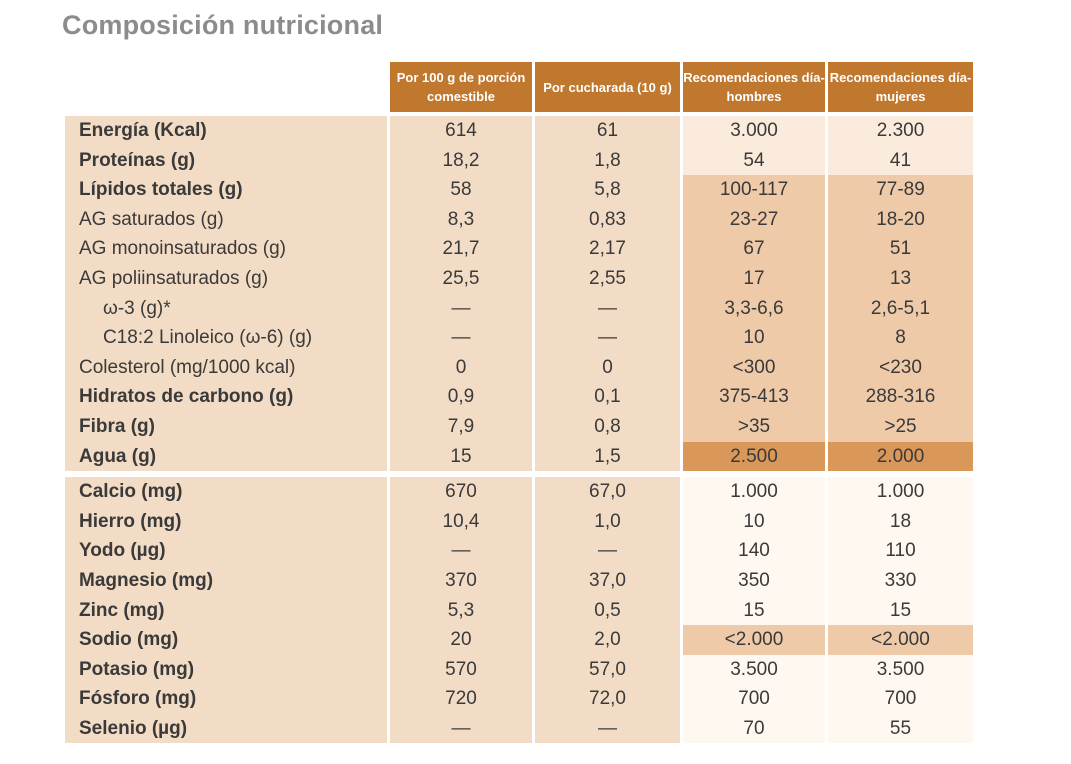 Image resolution: width=1071 pixels, height=764 pixels. What do you see at coordinates (607, 456) in the screenshot?
I see `value-per-spoon: 1,5` at bounding box center [607, 456].